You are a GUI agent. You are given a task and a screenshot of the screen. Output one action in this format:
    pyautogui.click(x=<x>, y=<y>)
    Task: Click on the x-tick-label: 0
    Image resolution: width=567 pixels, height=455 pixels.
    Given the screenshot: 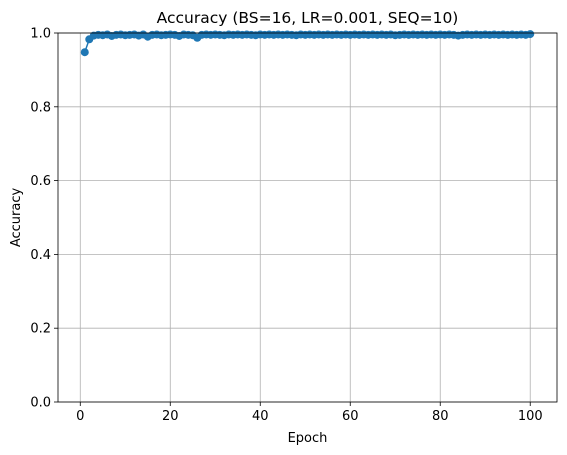 What is the action you would take?
    pyautogui.click(x=80, y=416)
    